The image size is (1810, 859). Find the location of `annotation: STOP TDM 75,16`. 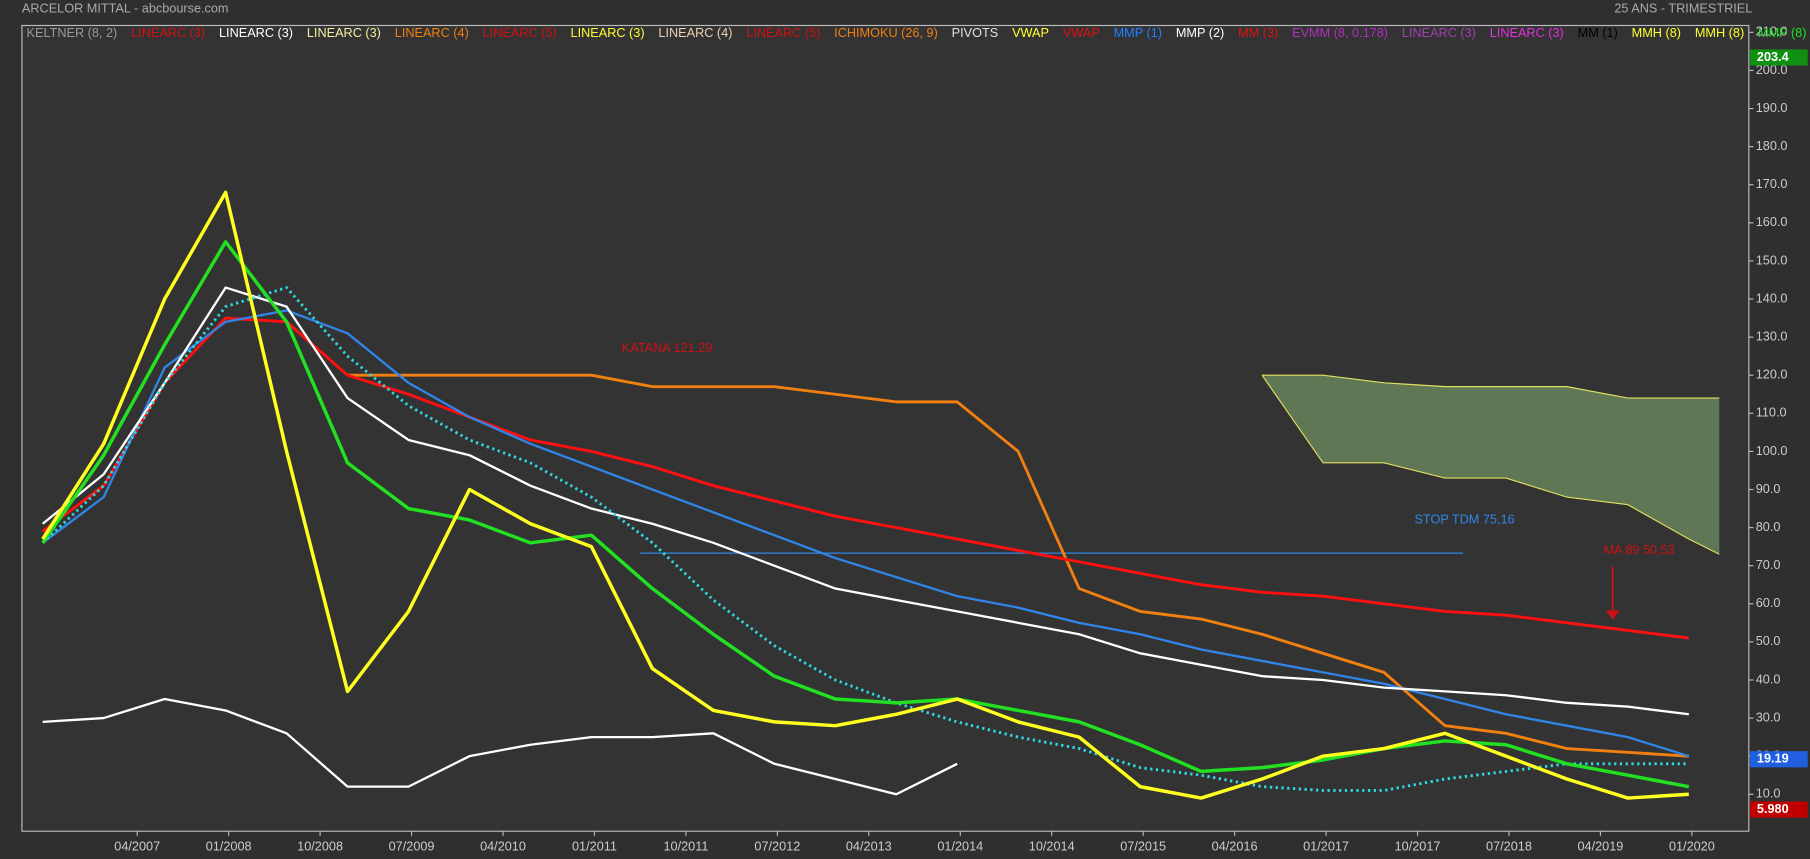

annotation: STOP TDM 75,16 is located at coordinates (1464, 519).